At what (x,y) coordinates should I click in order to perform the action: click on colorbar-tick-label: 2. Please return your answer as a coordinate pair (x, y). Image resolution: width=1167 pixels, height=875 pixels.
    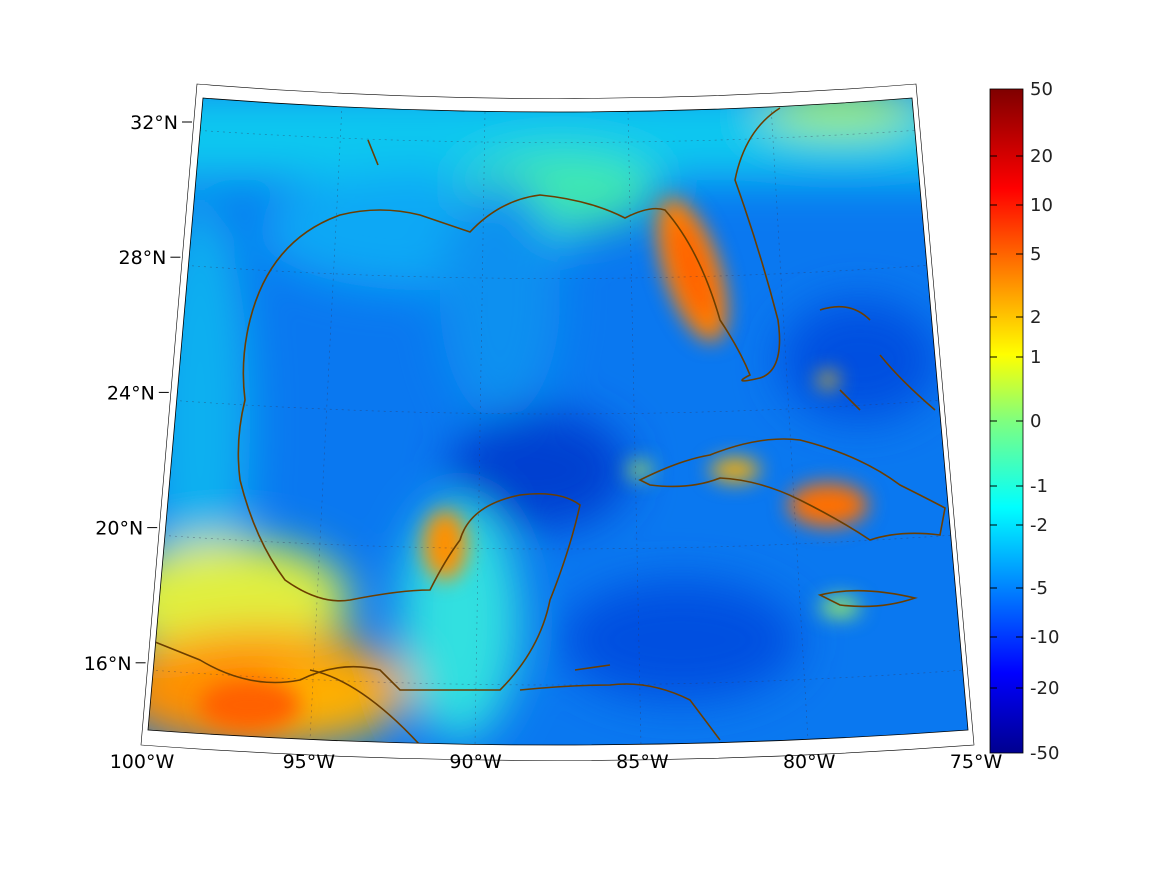
    Looking at the image, I should click on (1035, 317).